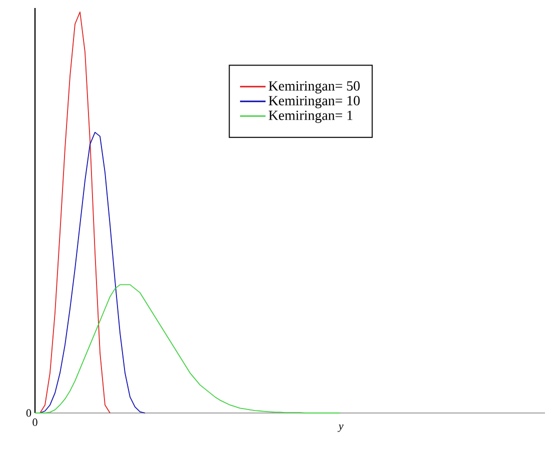 The width and height of the screenshot is (549, 458). I want to click on legend-label: Kemiringan= 1, so click(310, 116).